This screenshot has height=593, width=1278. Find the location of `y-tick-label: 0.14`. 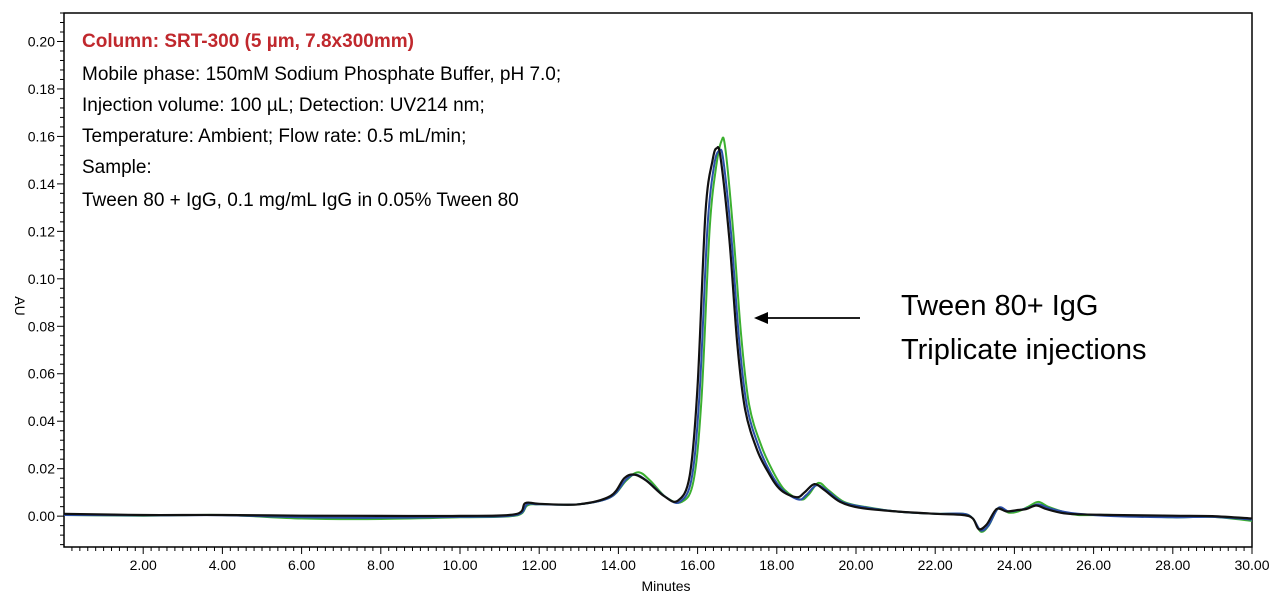

y-tick-label: 0.14 is located at coordinates (41, 184).